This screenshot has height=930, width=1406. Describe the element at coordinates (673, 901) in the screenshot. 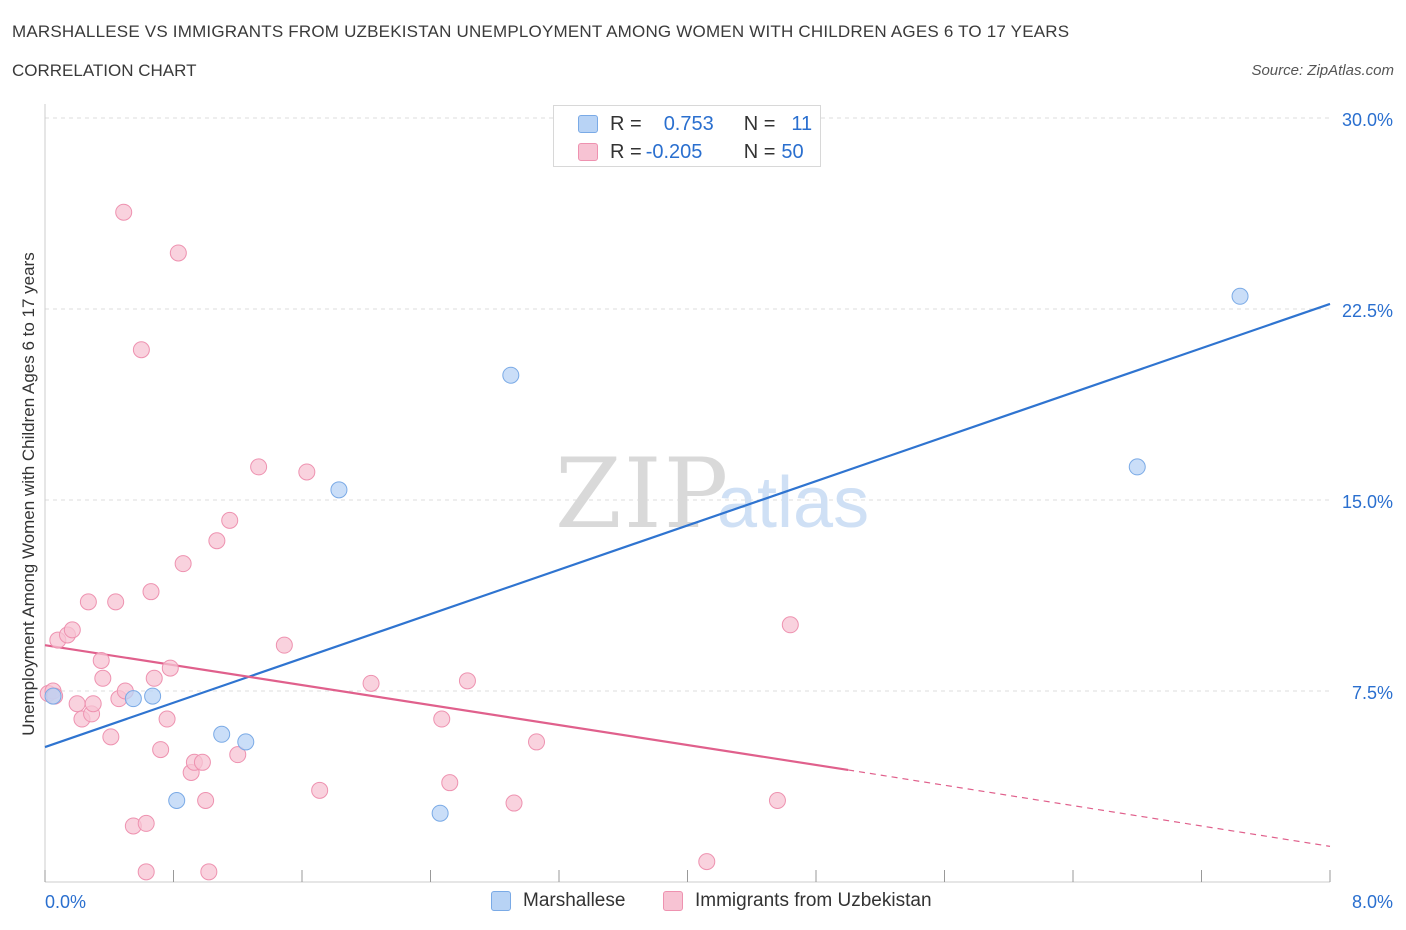

I see `uzbek-legend-swatch` at that location.